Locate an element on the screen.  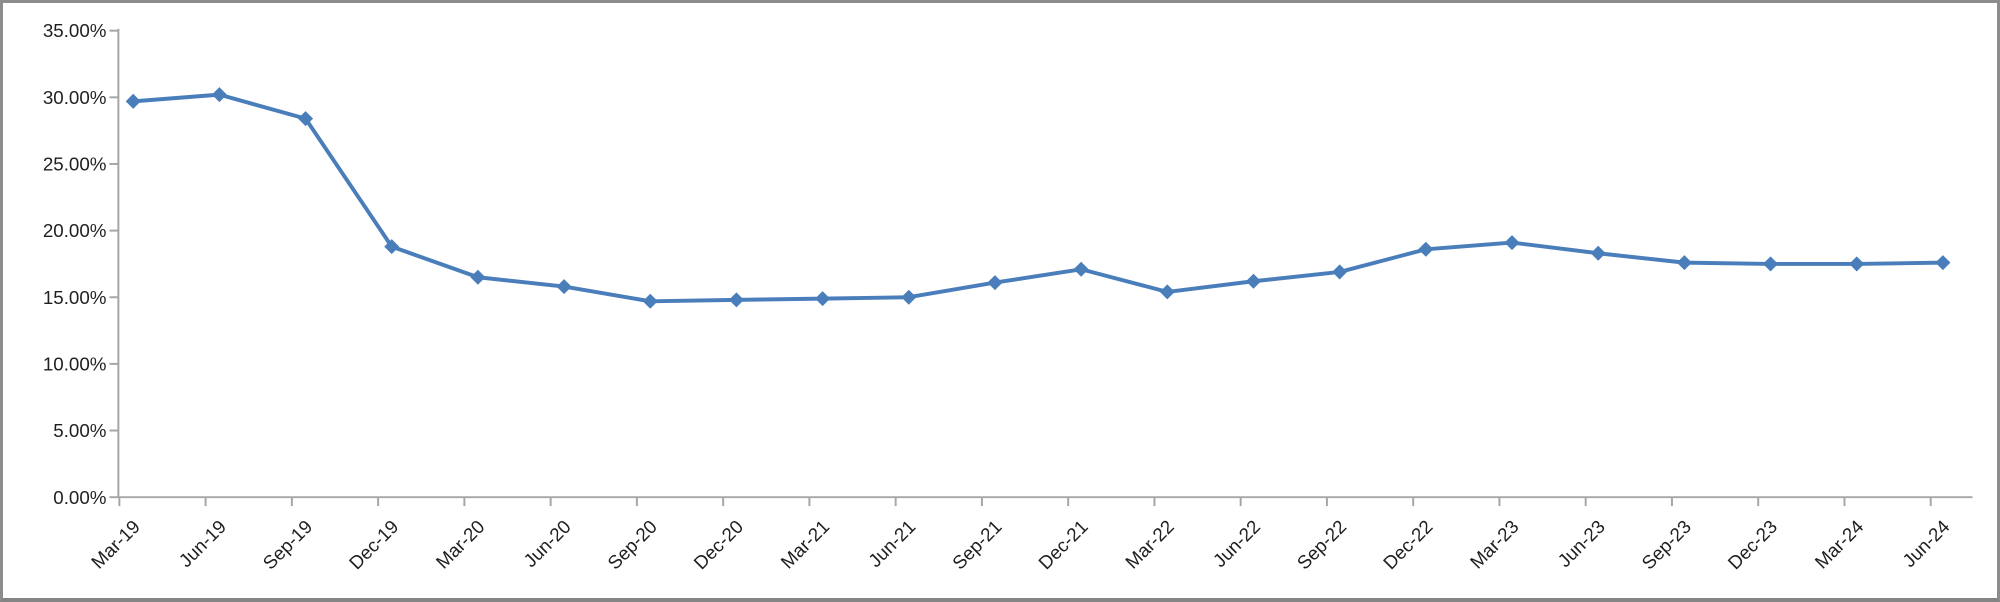
y-tick-label: 0.00% is located at coordinates (80, 497).